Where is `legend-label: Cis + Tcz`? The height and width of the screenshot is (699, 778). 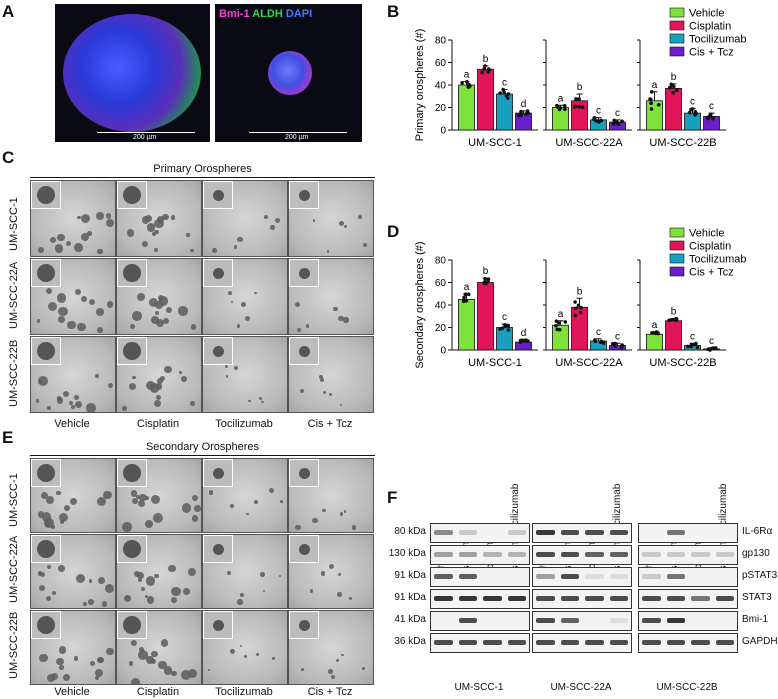
legend-label: Cis + Tcz is located at coordinates (711, 273).